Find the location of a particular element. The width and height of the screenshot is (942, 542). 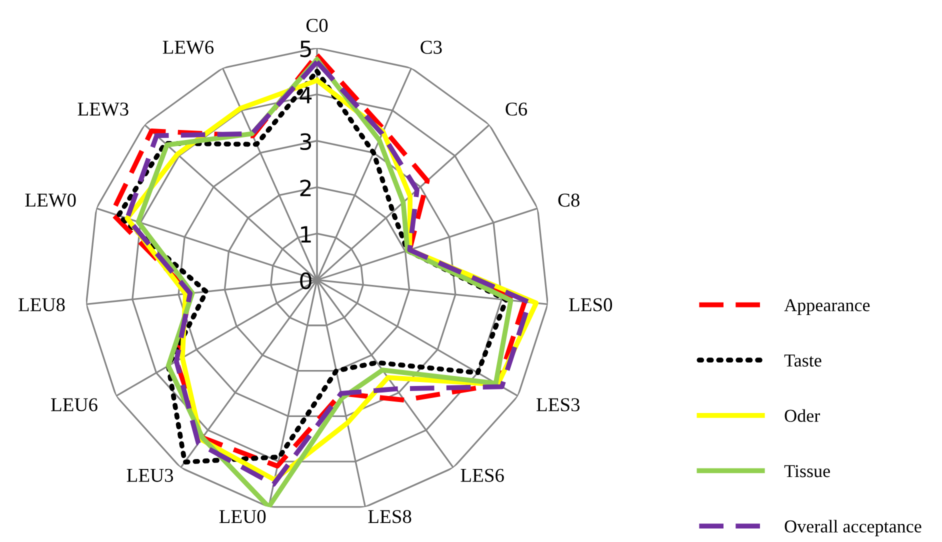

legend-label: Appearance is located at coordinates (827, 307).